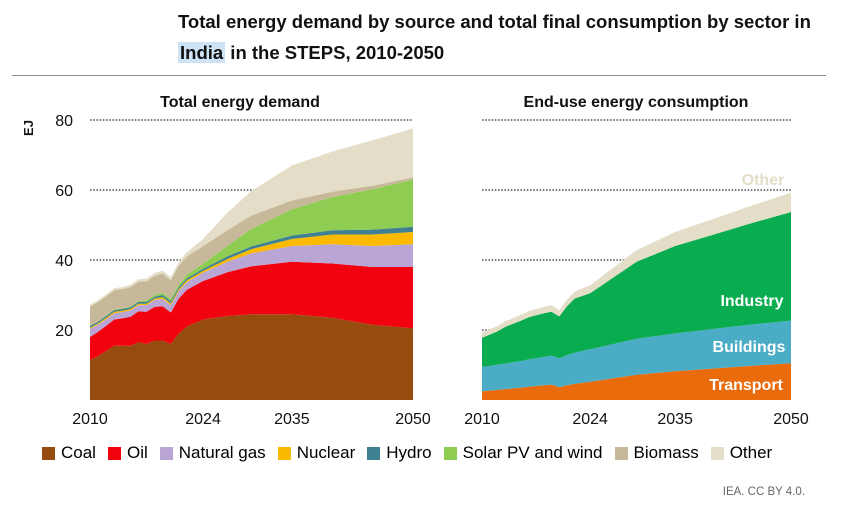 This screenshot has width=845, height=509. I want to click on y-tick-label: 80, so click(64, 121).